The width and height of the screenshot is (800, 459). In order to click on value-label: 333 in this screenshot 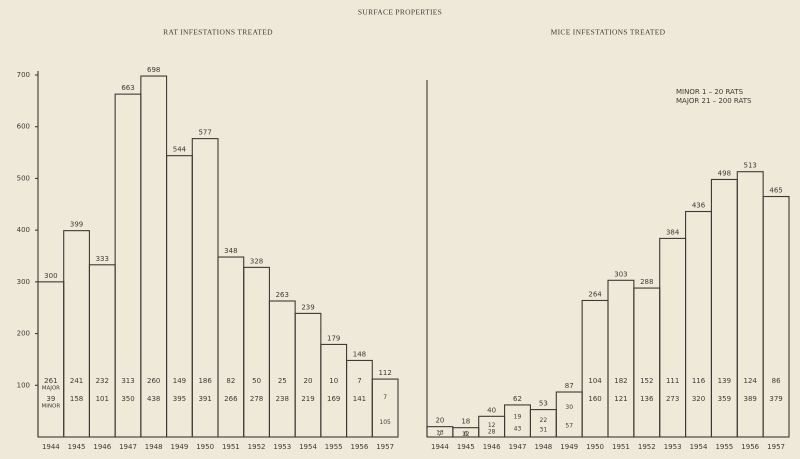, I will do `click(102, 259)`.